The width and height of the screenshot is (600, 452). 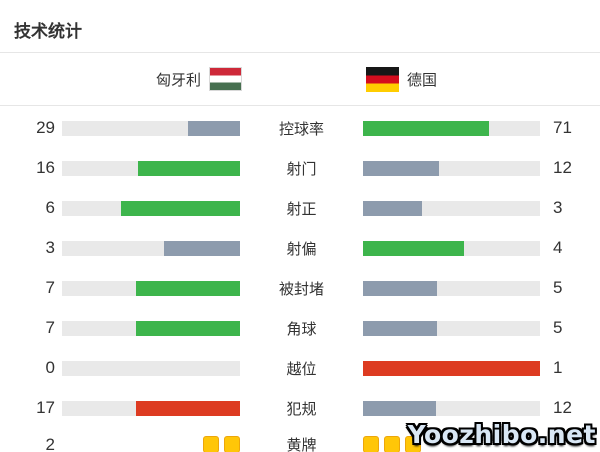 What do you see at coordinates (300, 52) in the screenshot?
I see `divider-top` at bounding box center [300, 52].